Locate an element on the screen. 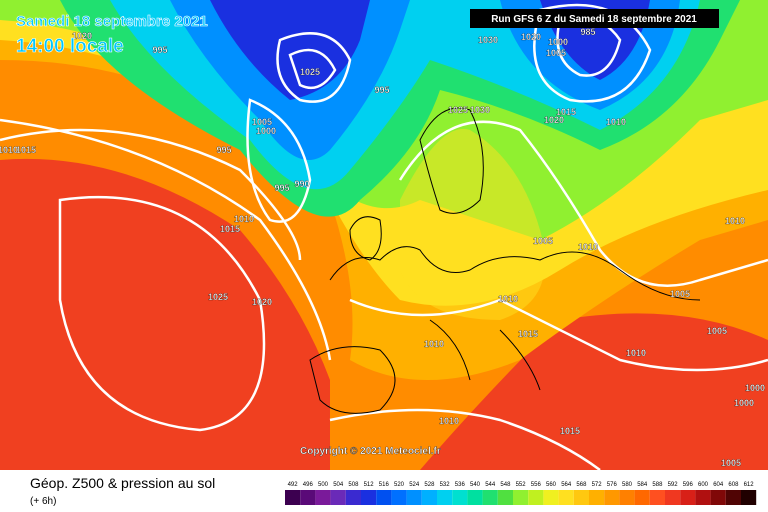 The width and height of the screenshot is (768, 512). scale-label: 512 is located at coordinates (369, 485).